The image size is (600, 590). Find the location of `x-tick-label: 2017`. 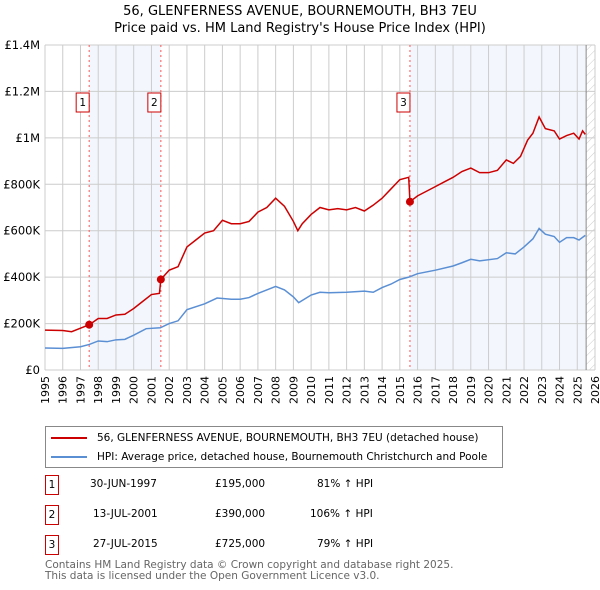

x-tick-label: 2017 is located at coordinates (435, 390).